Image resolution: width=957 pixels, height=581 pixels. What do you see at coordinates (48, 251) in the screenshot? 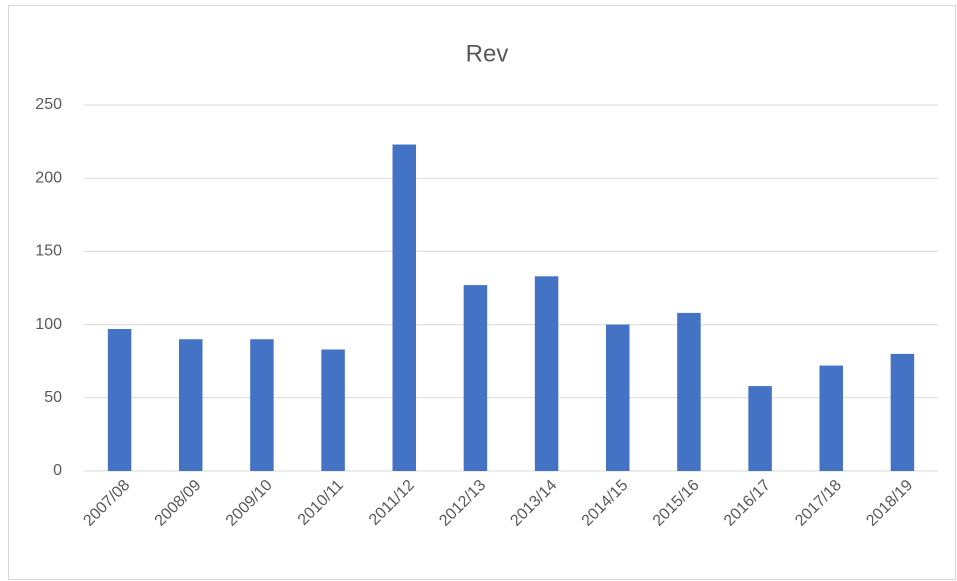
I see `y-tick-label: 150` at bounding box center [48, 251].